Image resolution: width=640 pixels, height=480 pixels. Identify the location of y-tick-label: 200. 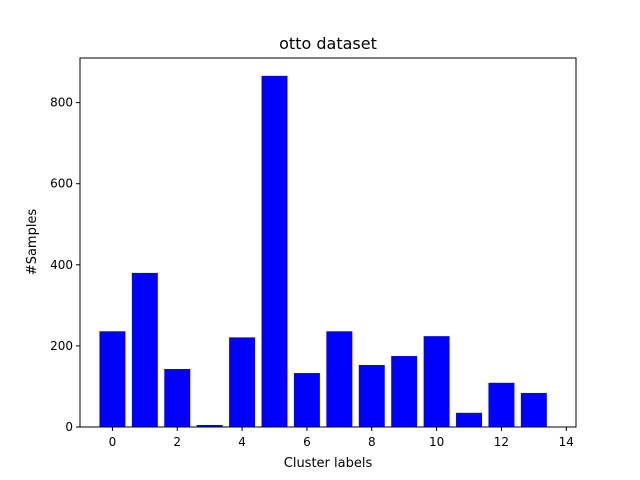
(61, 346).